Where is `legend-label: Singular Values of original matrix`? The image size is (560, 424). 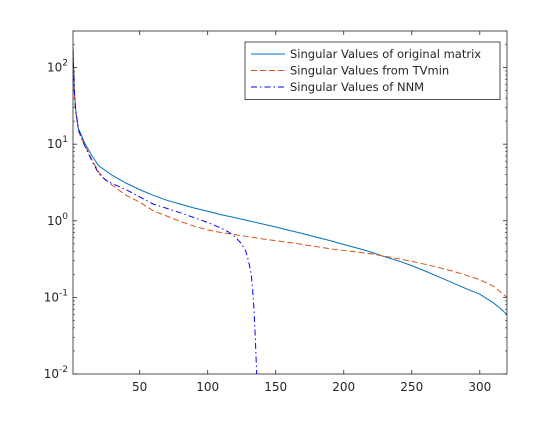 legend-label: Singular Values of original matrix is located at coordinates (385, 54).